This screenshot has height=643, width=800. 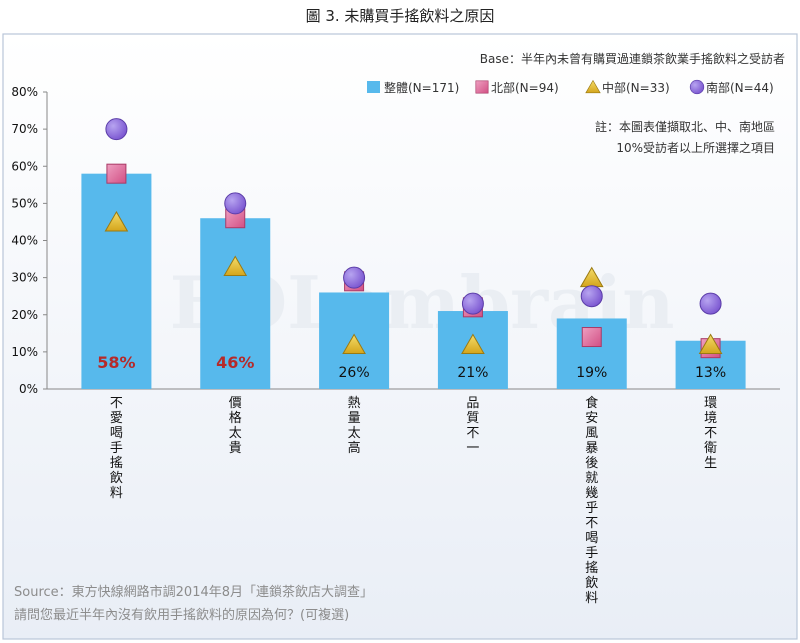 I want to click on category-label: 不愛喝手搖飲料, so click(x=116, y=448).